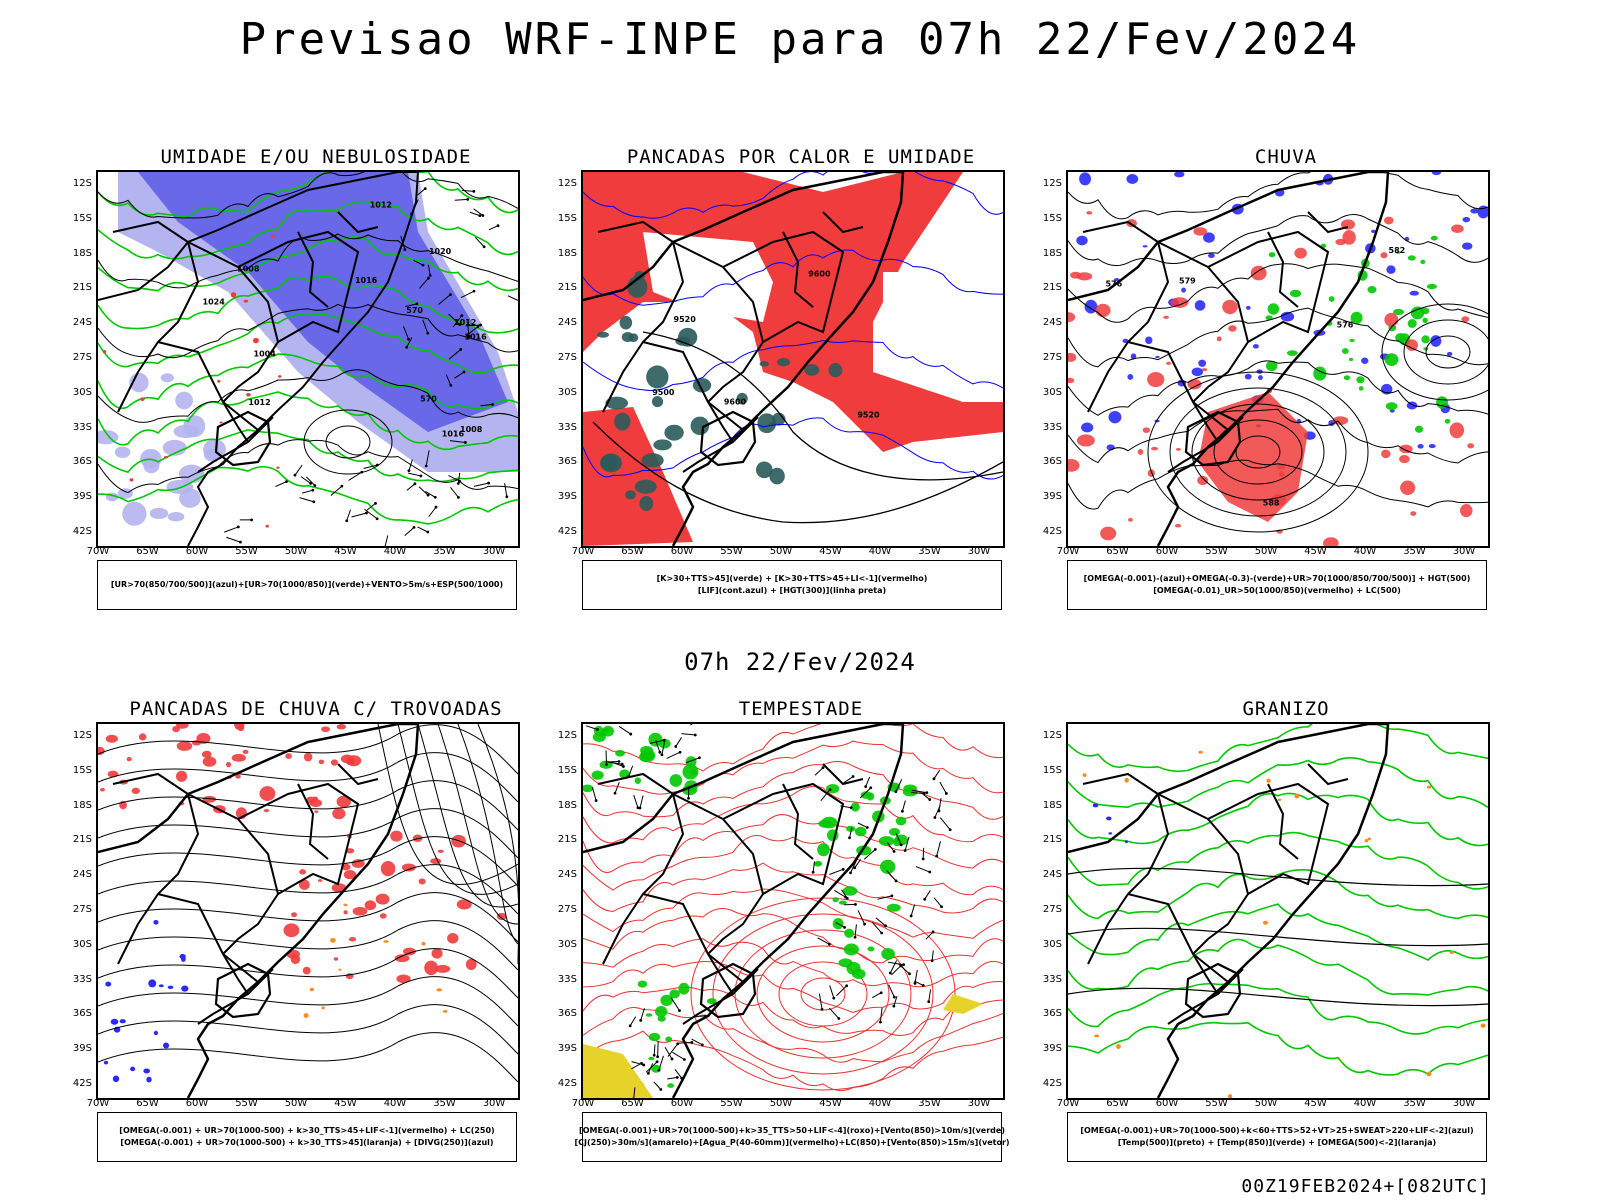 The image size is (1600, 1200). I want to click on humidity-green-contour, so click(308, 230).